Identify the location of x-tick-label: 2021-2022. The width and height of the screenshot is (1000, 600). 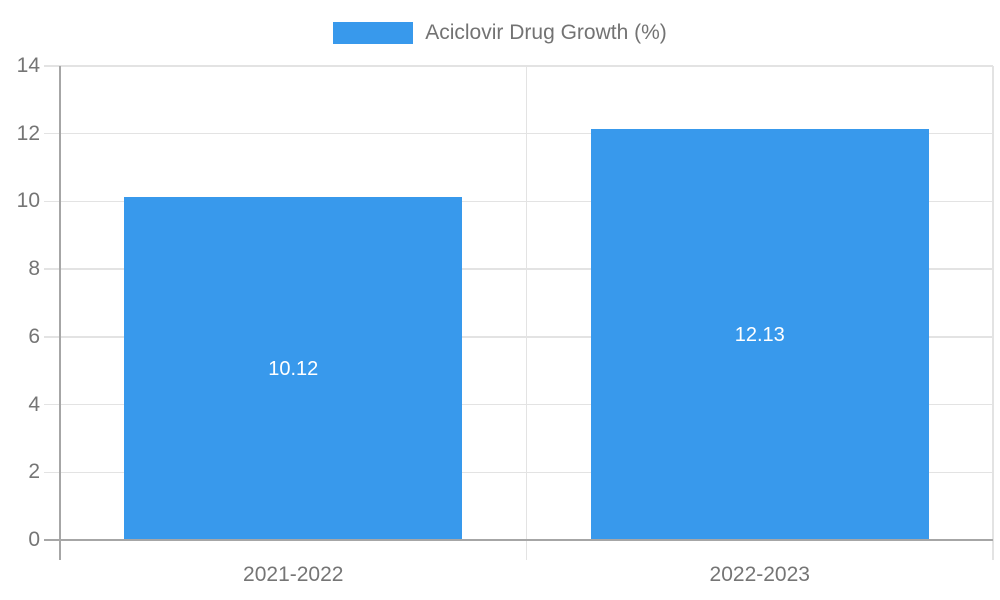
(293, 574).